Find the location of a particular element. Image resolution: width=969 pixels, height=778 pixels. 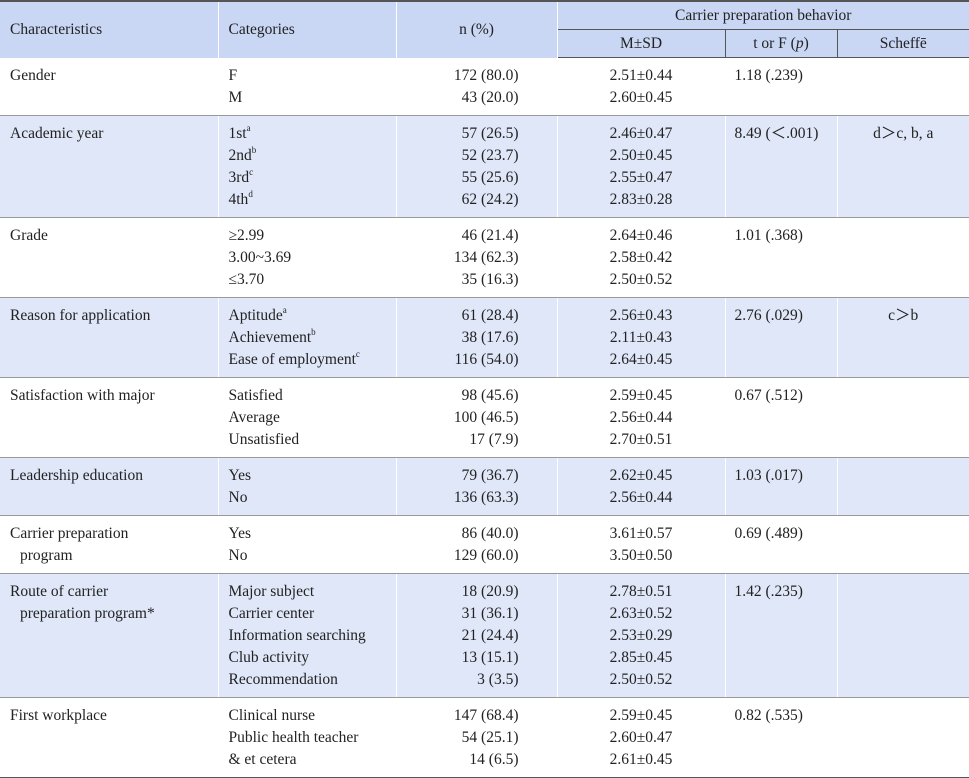

header-msd: M±SD is located at coordinates (641, 44).